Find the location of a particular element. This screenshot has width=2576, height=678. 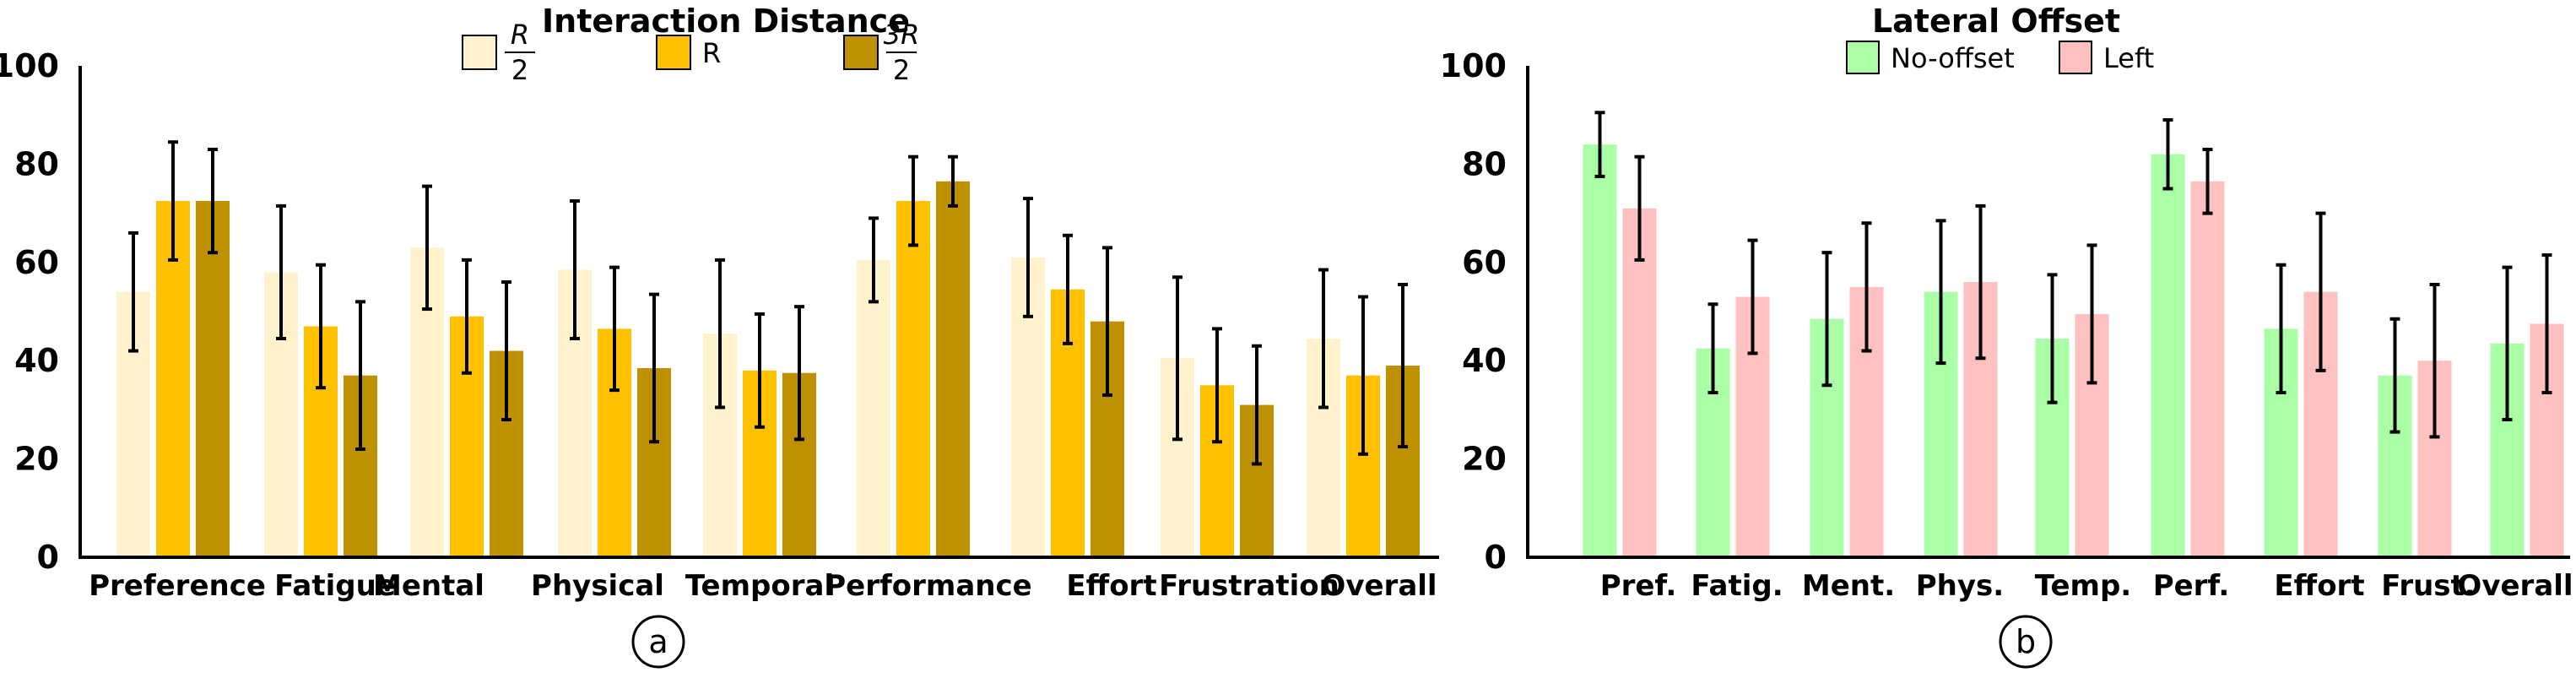

x-tick-label: Fatigue is located at coordinates (335, 586).